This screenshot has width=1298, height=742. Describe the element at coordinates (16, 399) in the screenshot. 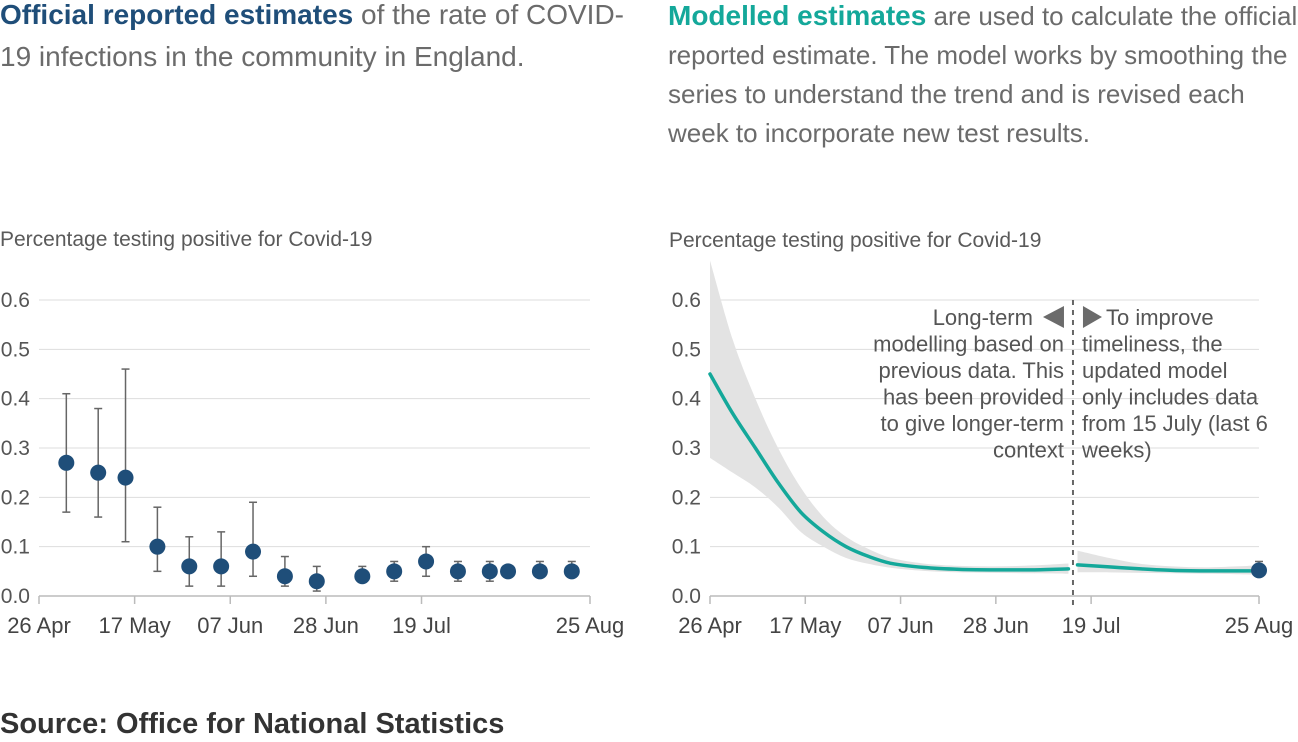

I see `left-chart-ytick-label: 0.4` at that location.